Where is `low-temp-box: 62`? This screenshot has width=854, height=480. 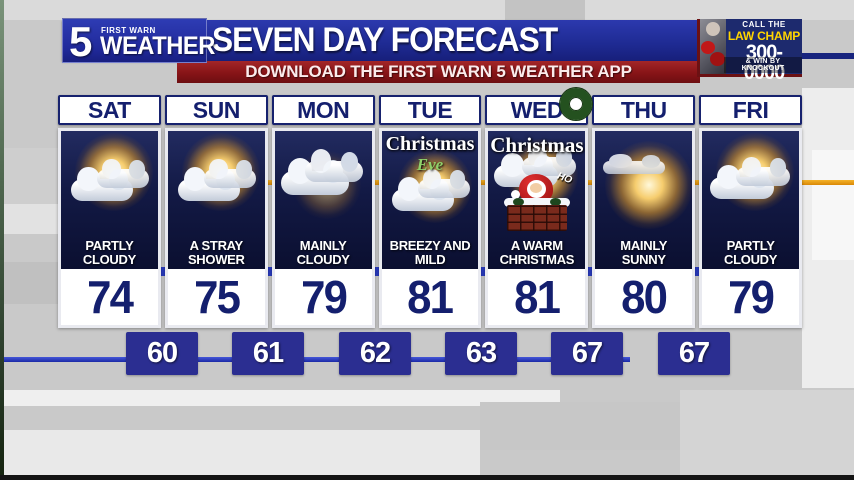
low-temp-box: 62 is located at coordinates (375, 353).